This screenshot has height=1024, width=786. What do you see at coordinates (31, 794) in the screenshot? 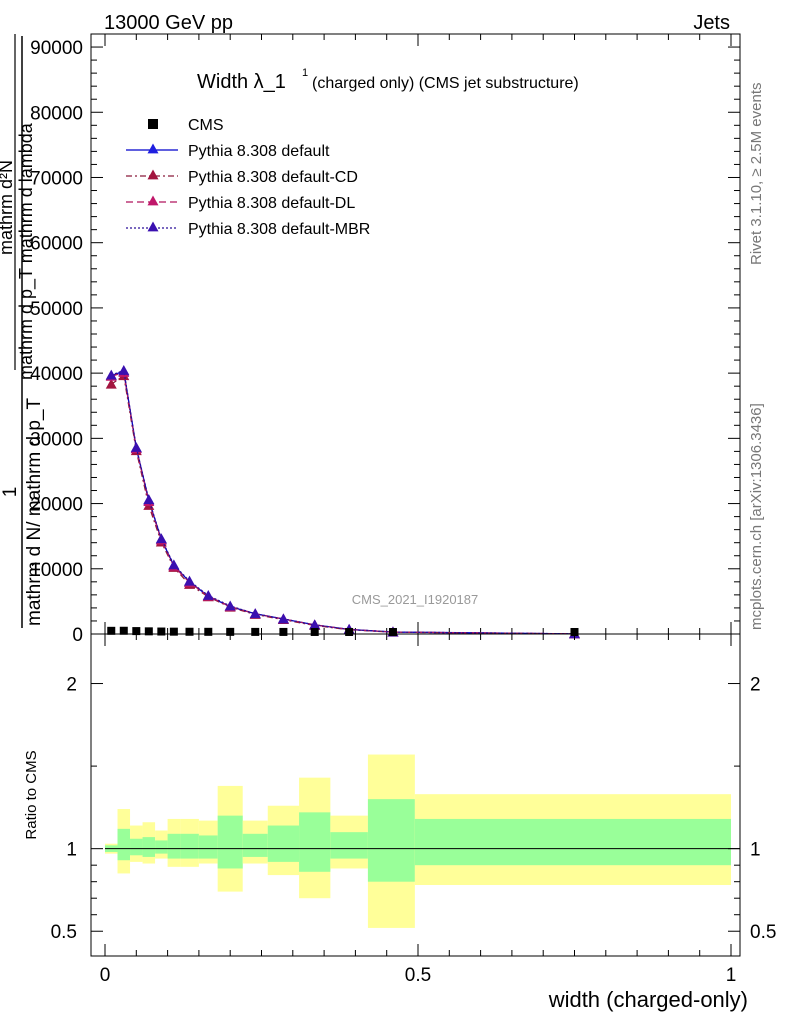
I see `ratio-y-axis-label: Ratio to CMS` at bounding box center [31, 794].